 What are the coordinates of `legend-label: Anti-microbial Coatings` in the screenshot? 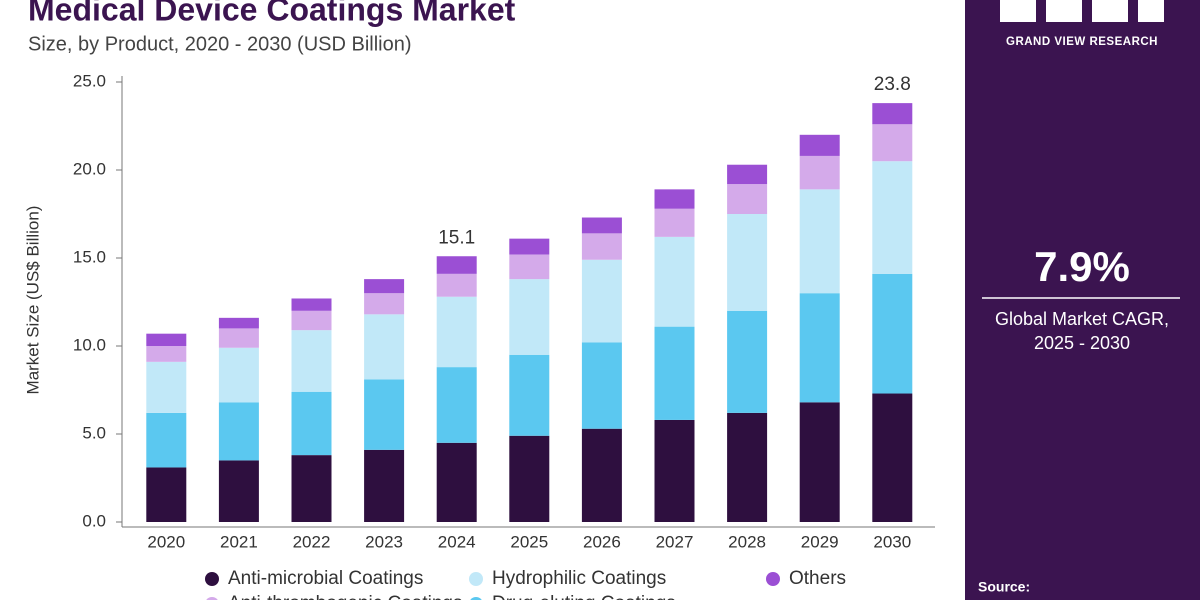 It's located at (325, 578).